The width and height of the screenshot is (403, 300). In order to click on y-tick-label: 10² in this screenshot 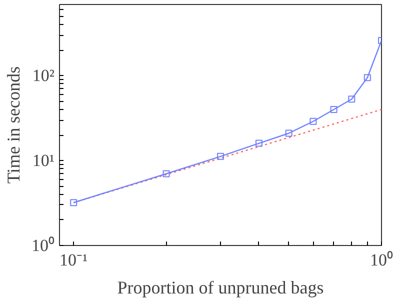, I will do `click(43, 76)`.